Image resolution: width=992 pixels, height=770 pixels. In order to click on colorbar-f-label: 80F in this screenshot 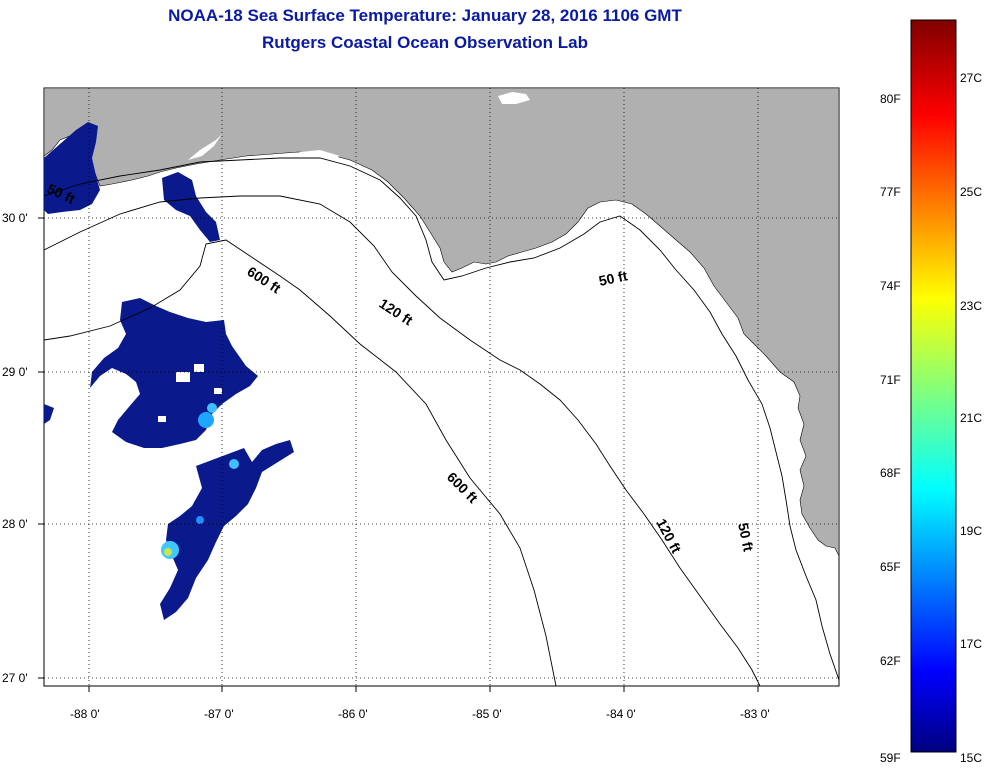, I will do `click(890, 99)`.